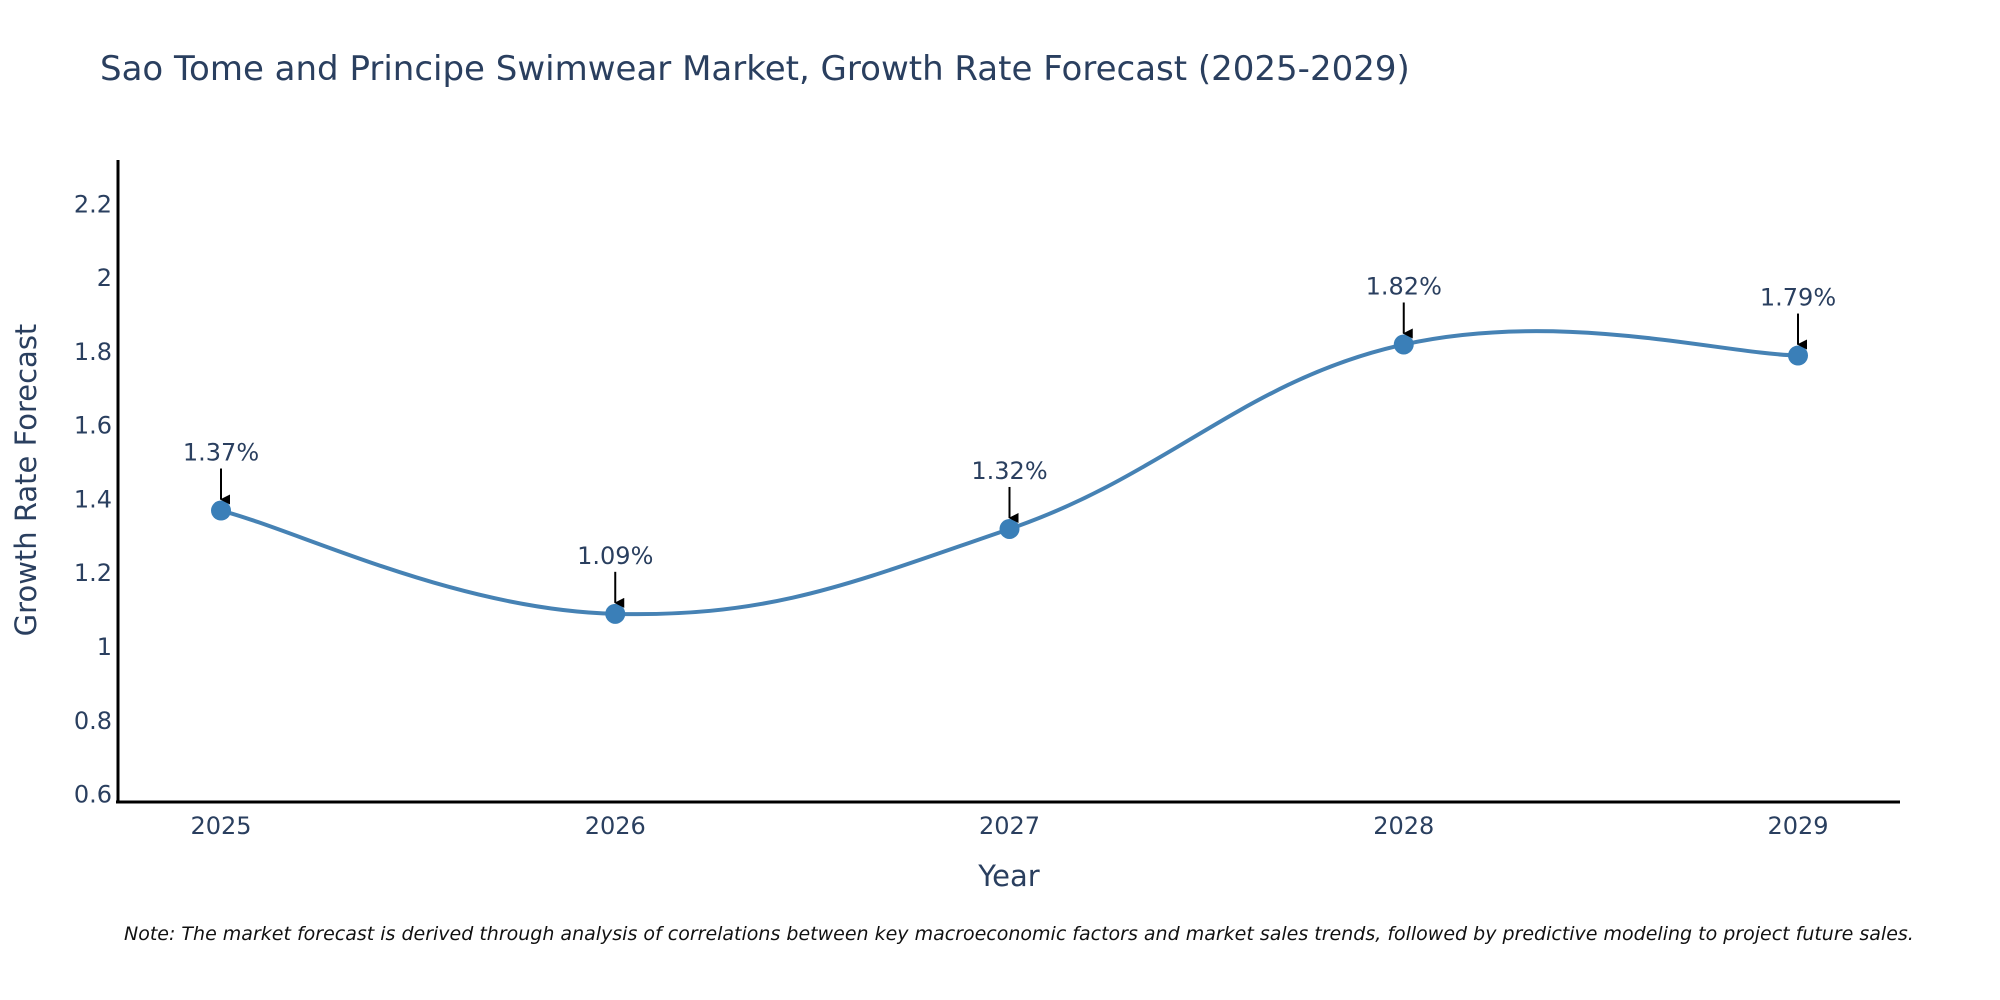 The width and height of the screenshot is (2000, 1000). I want to click on x-tick-label: 2027, so click(1009, 826).